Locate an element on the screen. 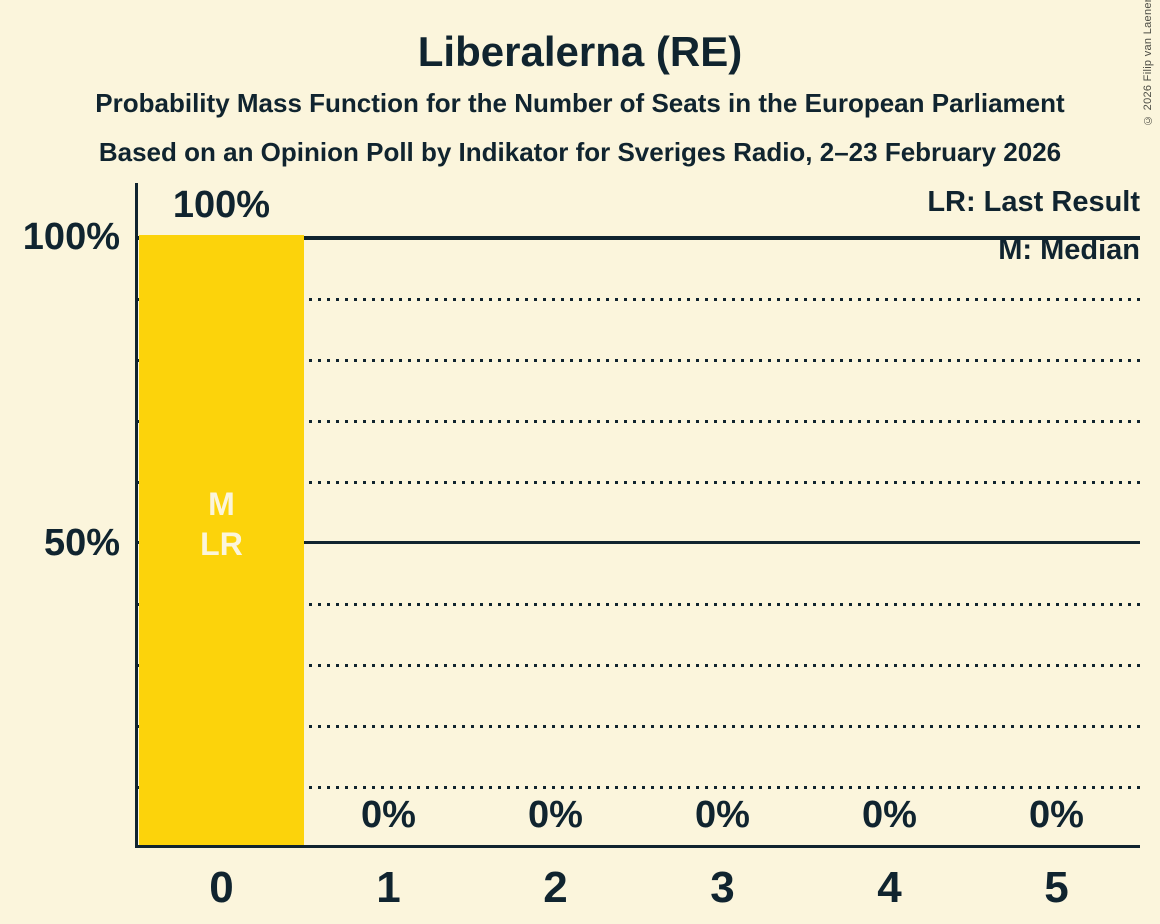 Image resolution: width=1160 pixels, height=924 pixels. bar-slot-seat-1: 0% is located at coordinates (388, 512).